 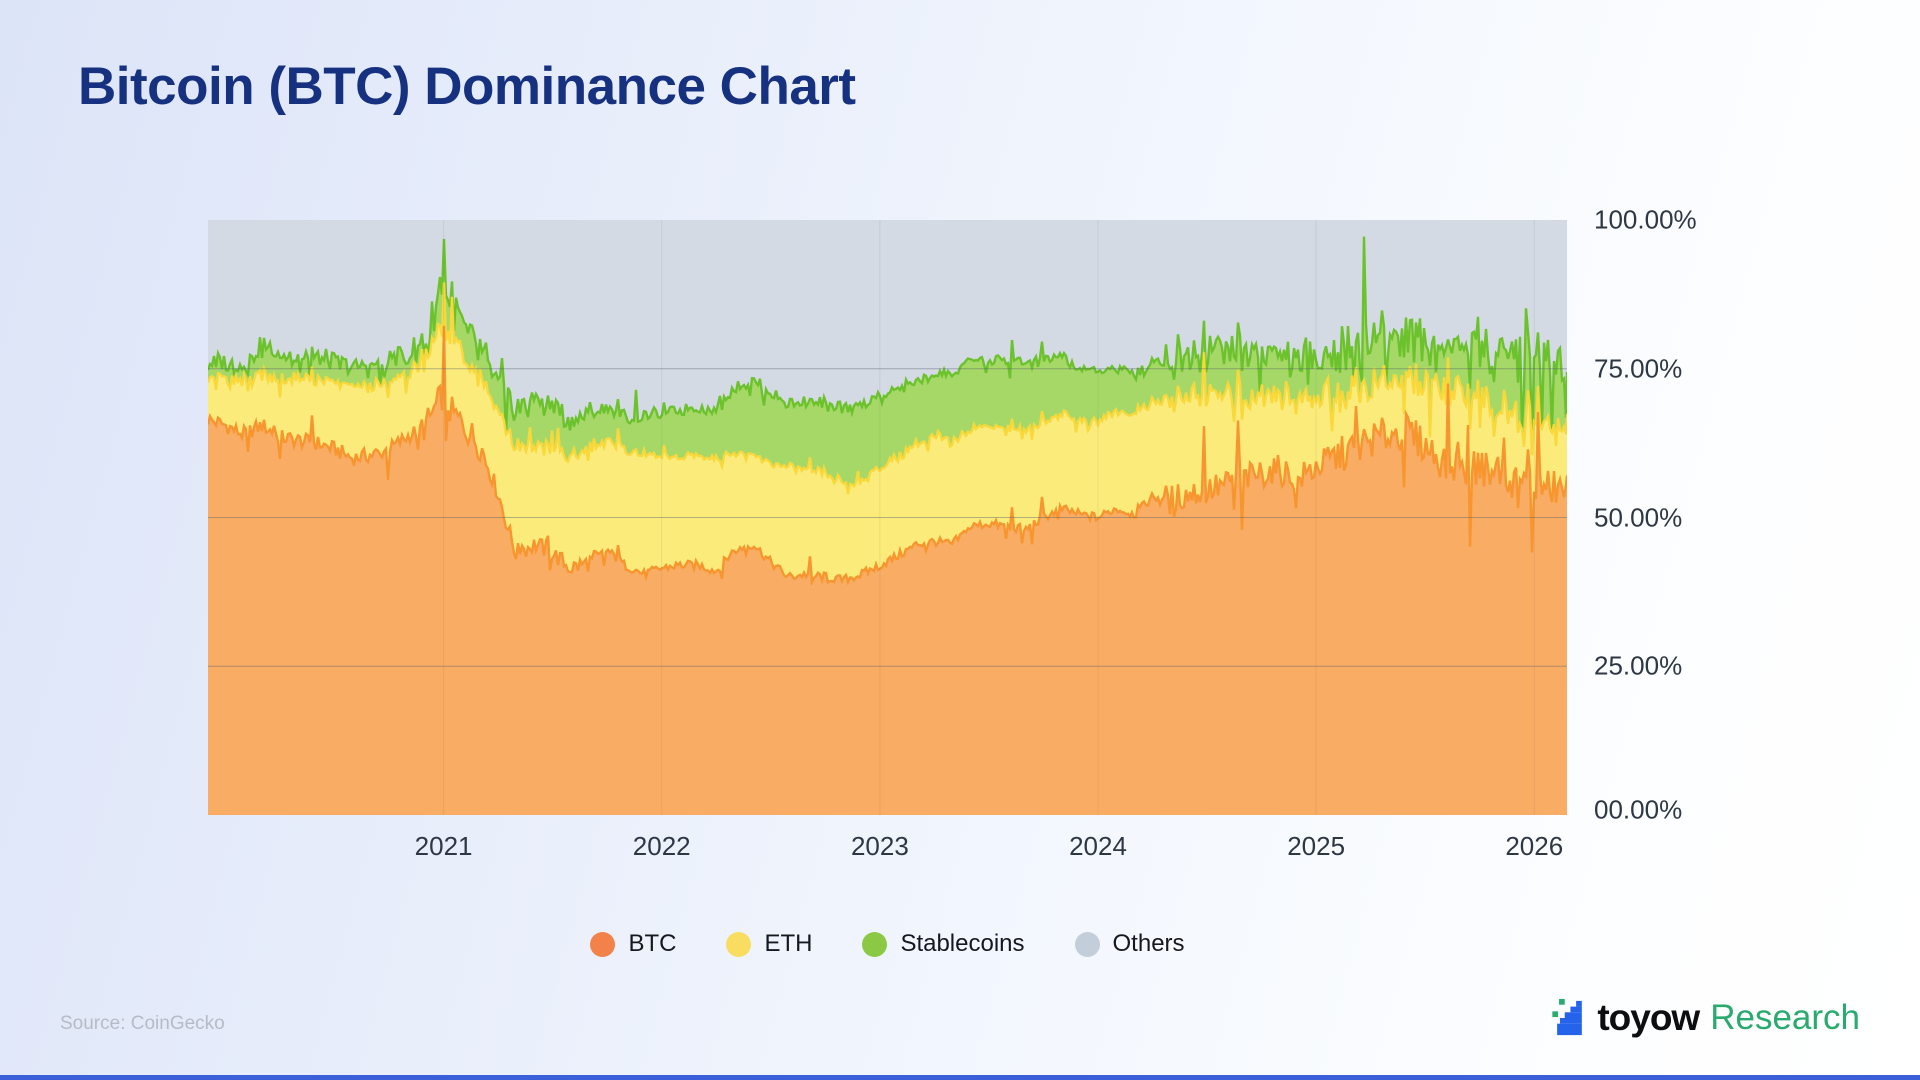 What do you see at coordinates (1638, 517) in the screenshot?
I see `y-axis-label: 50.00%` at bounding box center [1638, 517].